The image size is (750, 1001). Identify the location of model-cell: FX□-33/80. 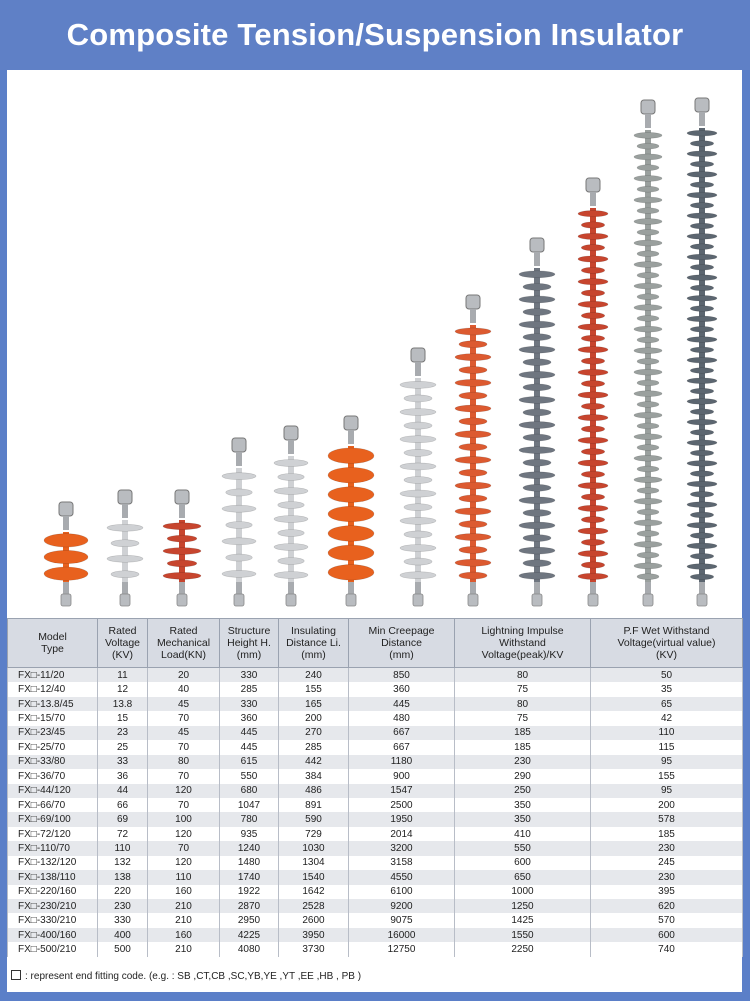
(52, 762).